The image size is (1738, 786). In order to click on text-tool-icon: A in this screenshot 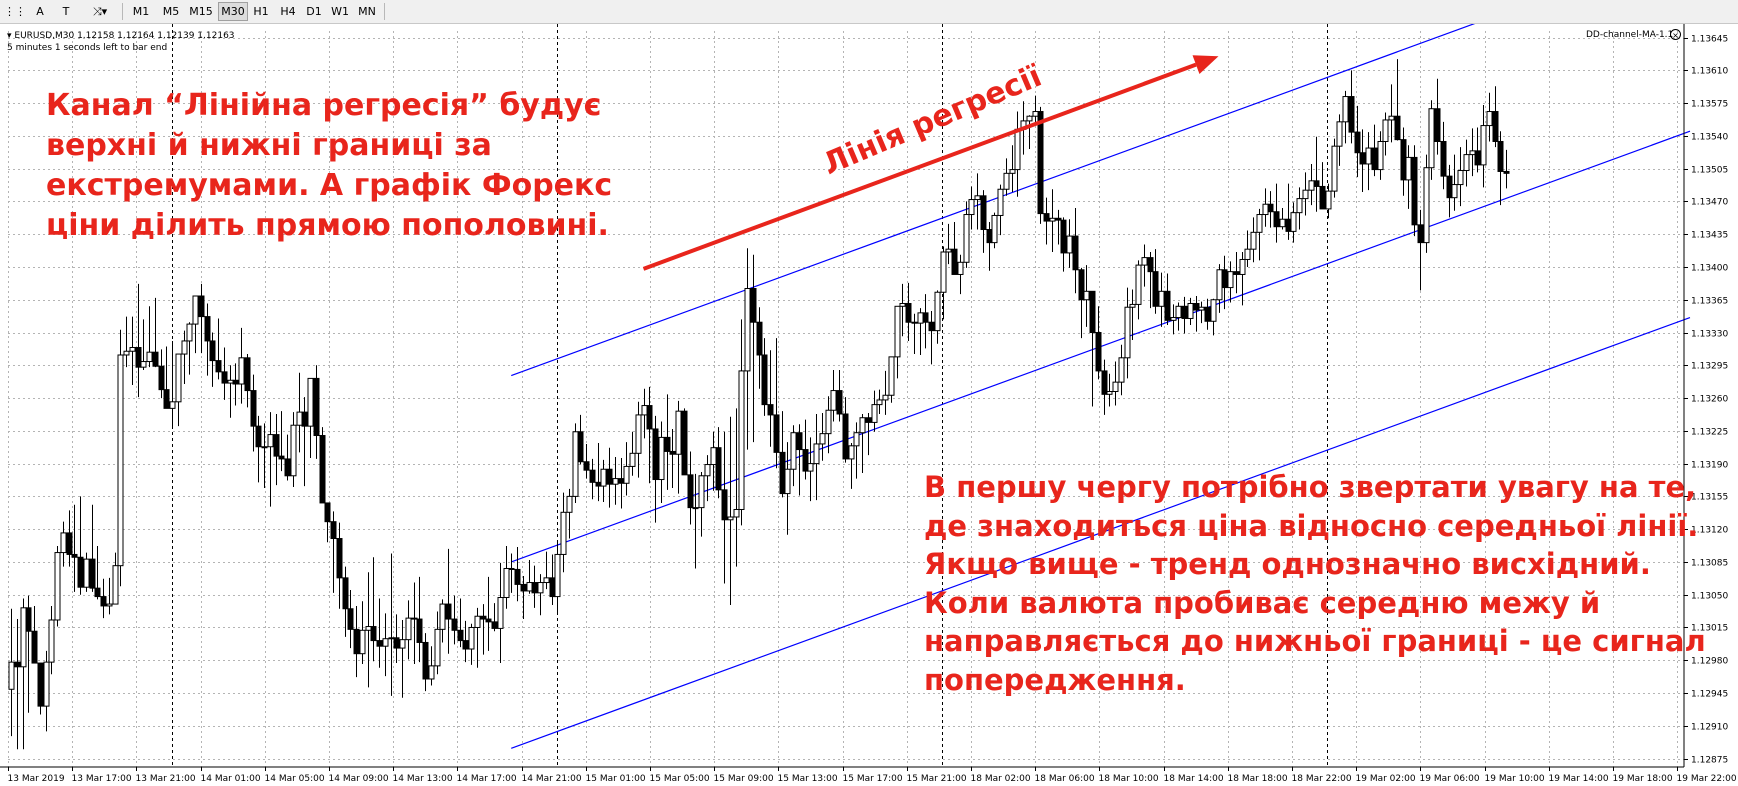, I will do `click(40, 11)`.